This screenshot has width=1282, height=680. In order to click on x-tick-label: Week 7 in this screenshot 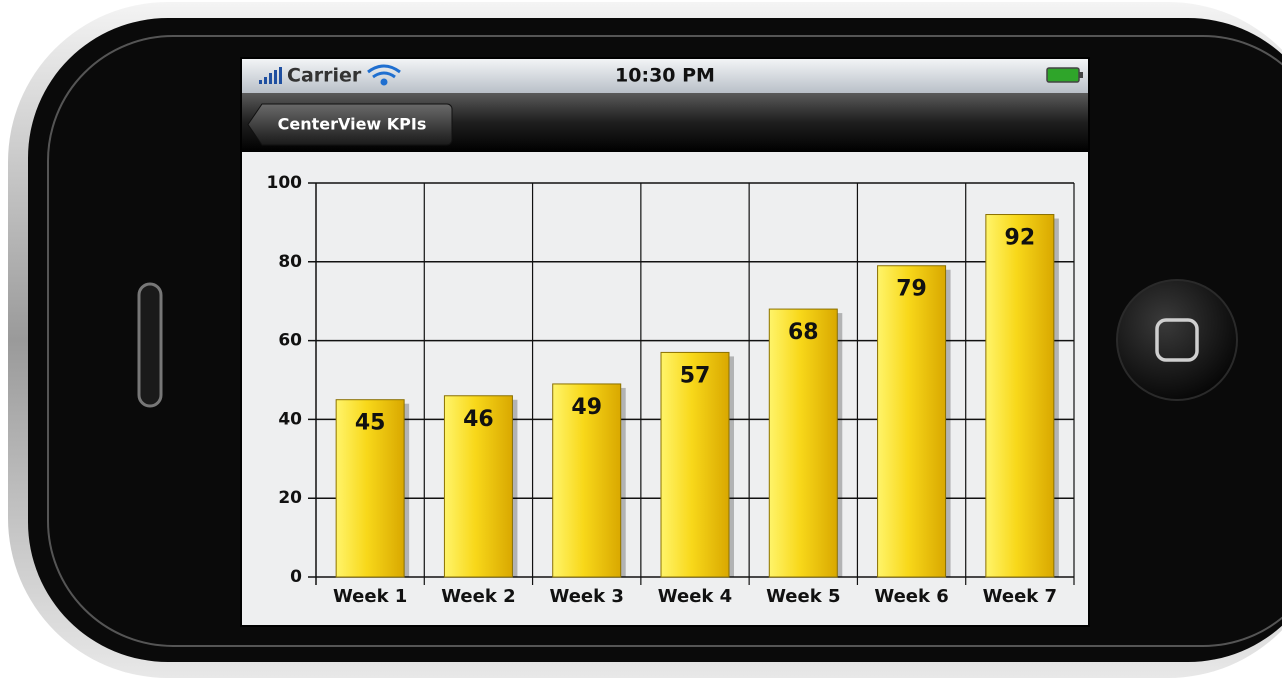, I will do `click(1020, 596)`.